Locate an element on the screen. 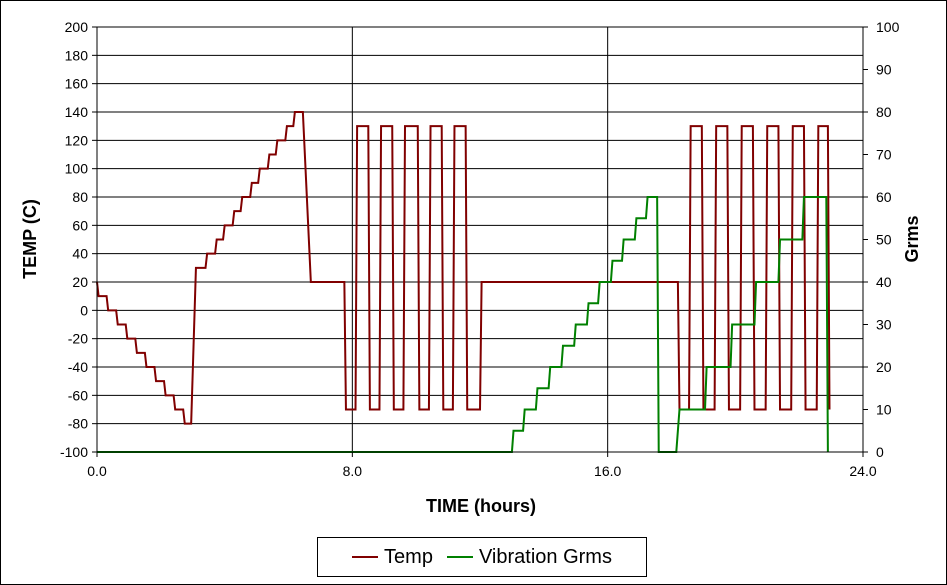 The width and height of the screenshot is (947, 585). y2-tick-label: 40 is located at coordinates (884, 282).